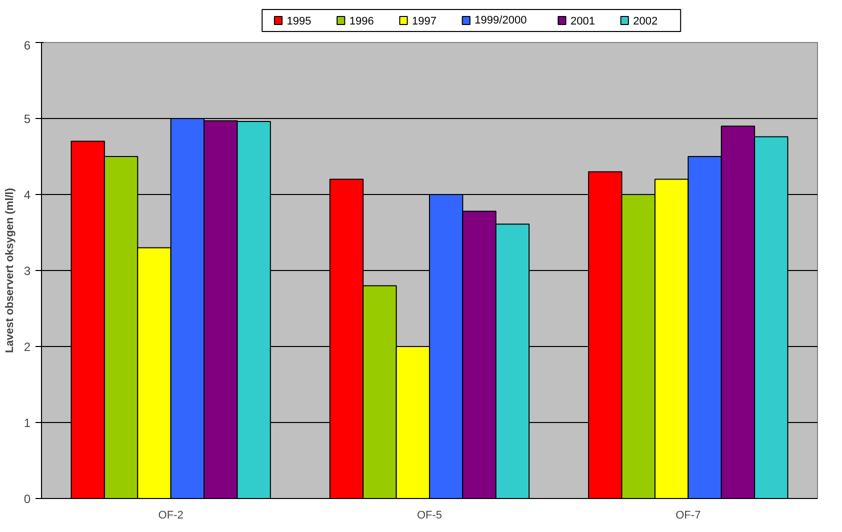 The height and width of the screenshot is (532, 842). Describe the element at coordinates (27, 347) in the screenshot. I see `y-tick-label: 2` at that location.